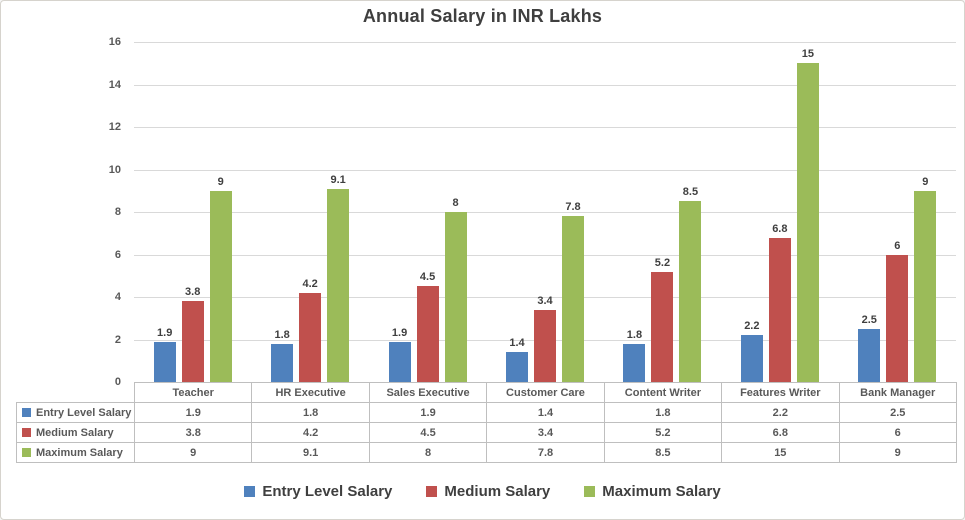 This screenshot has height=520, width=965. I want to click on table-value-cell: 8.5, so click(663, 452).